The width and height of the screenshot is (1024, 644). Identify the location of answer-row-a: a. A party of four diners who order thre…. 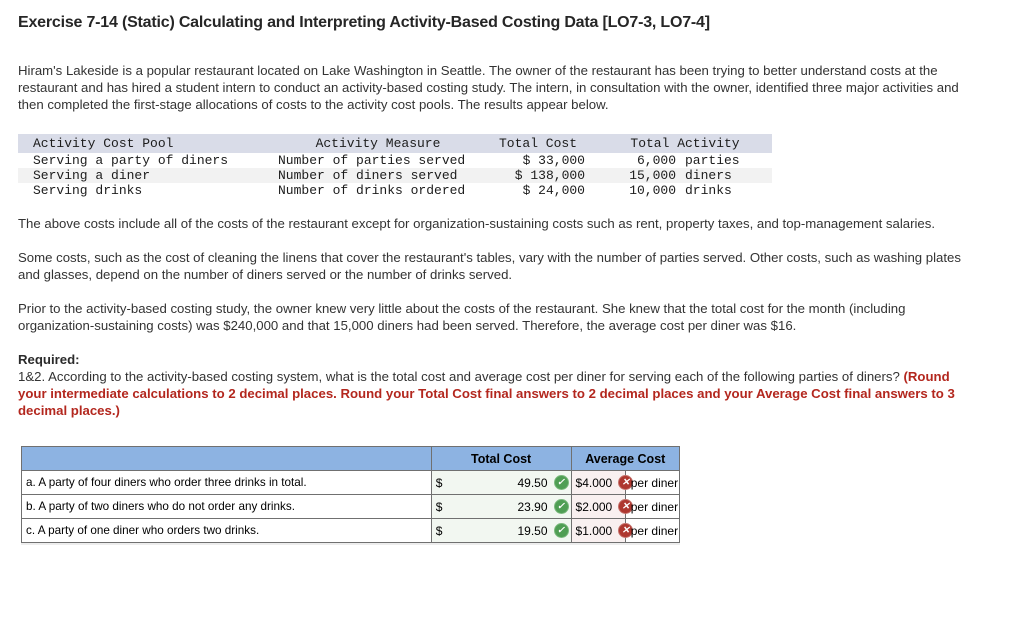
(351, 482).